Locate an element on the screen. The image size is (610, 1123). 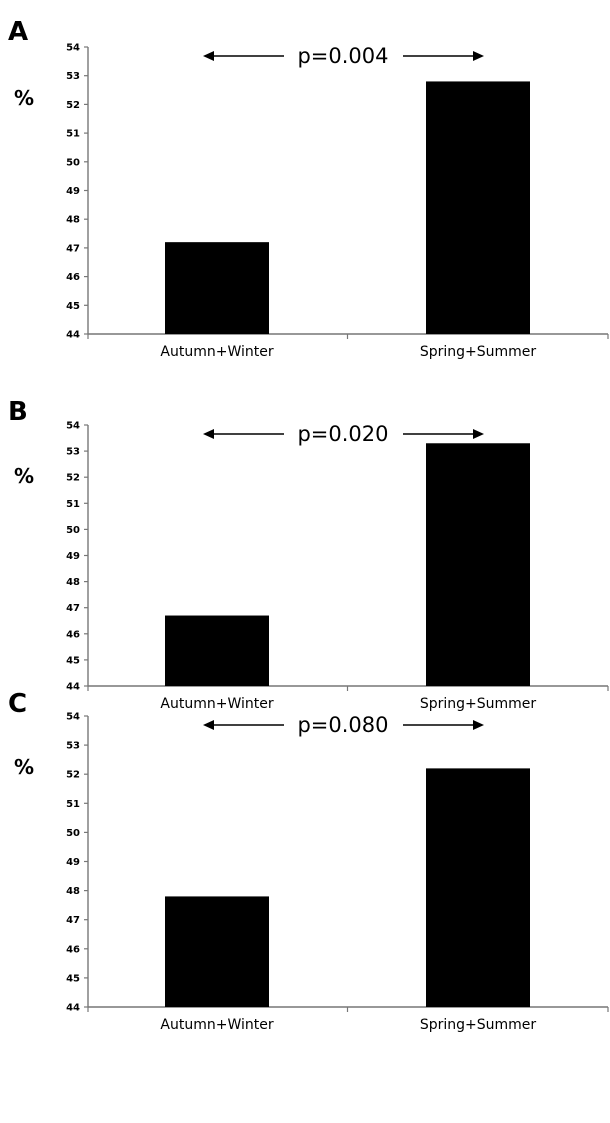
panel-letter: B is located at coordinates (18, 412).